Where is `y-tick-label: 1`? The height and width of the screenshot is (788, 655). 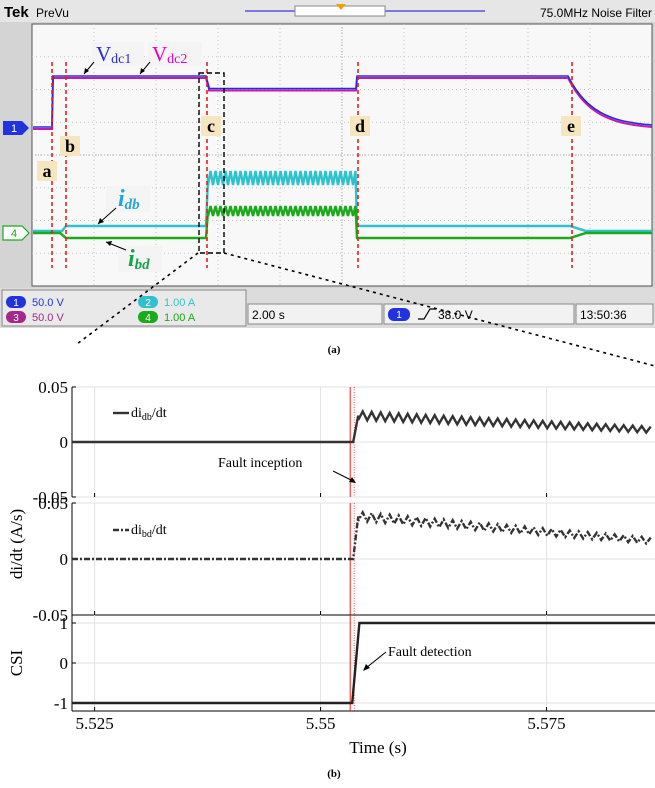
y-tick-label: 1 is located at coordinates (64, 623).